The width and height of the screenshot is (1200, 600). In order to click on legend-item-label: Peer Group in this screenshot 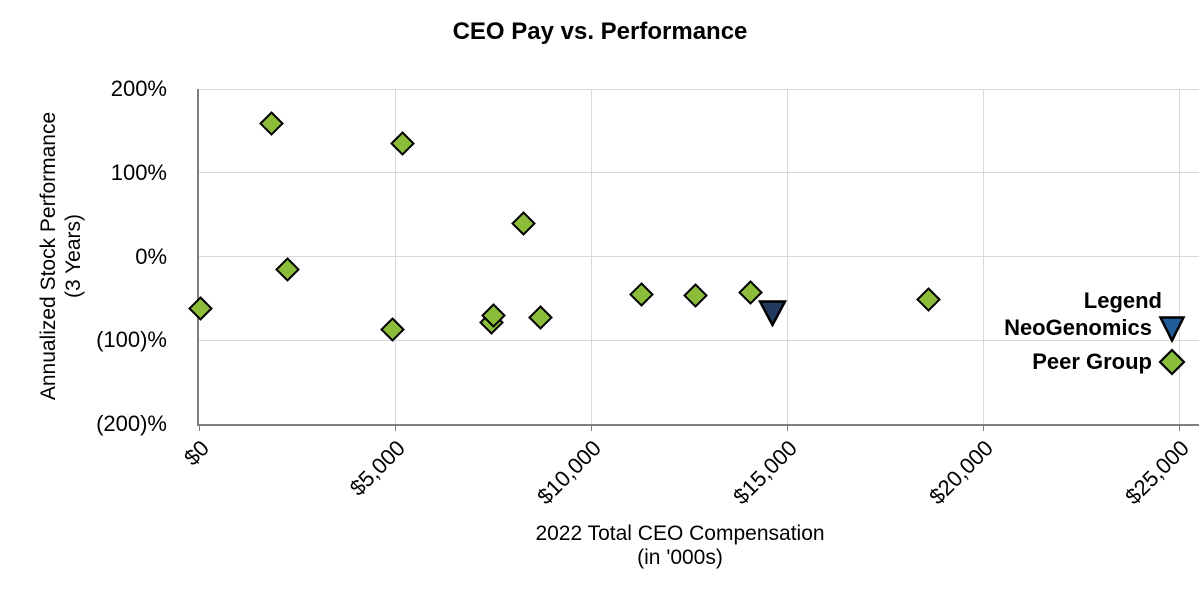, I will do `click(1092, 361)`.